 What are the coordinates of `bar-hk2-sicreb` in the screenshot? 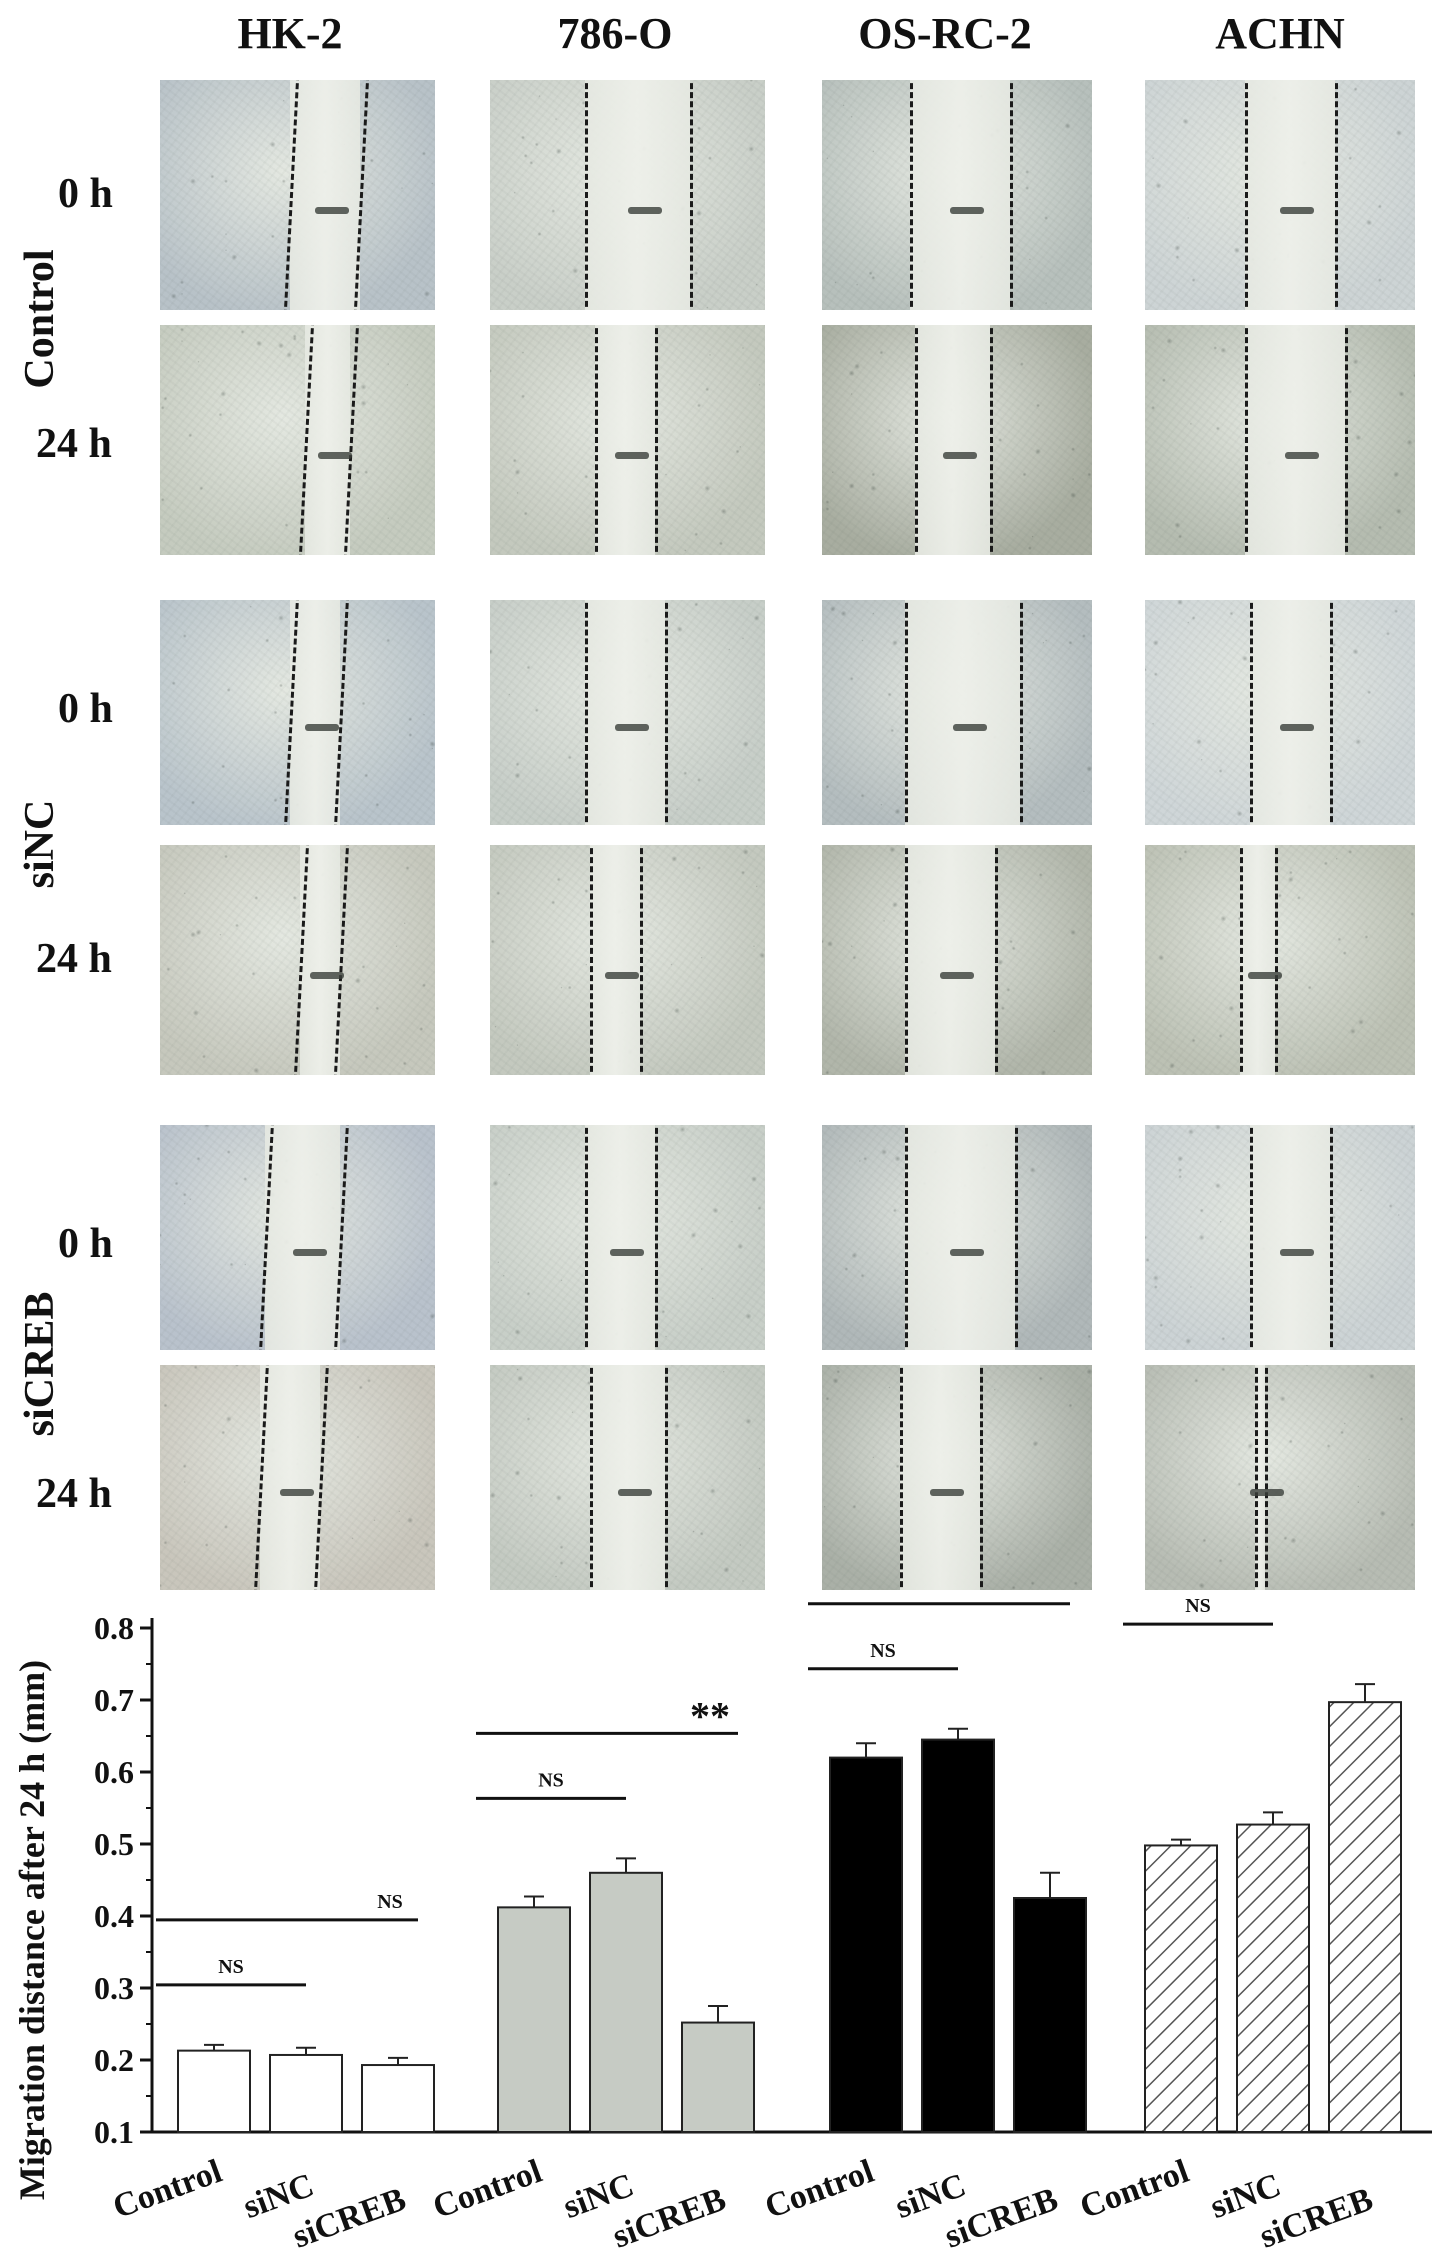 It's located at (398, 2099).